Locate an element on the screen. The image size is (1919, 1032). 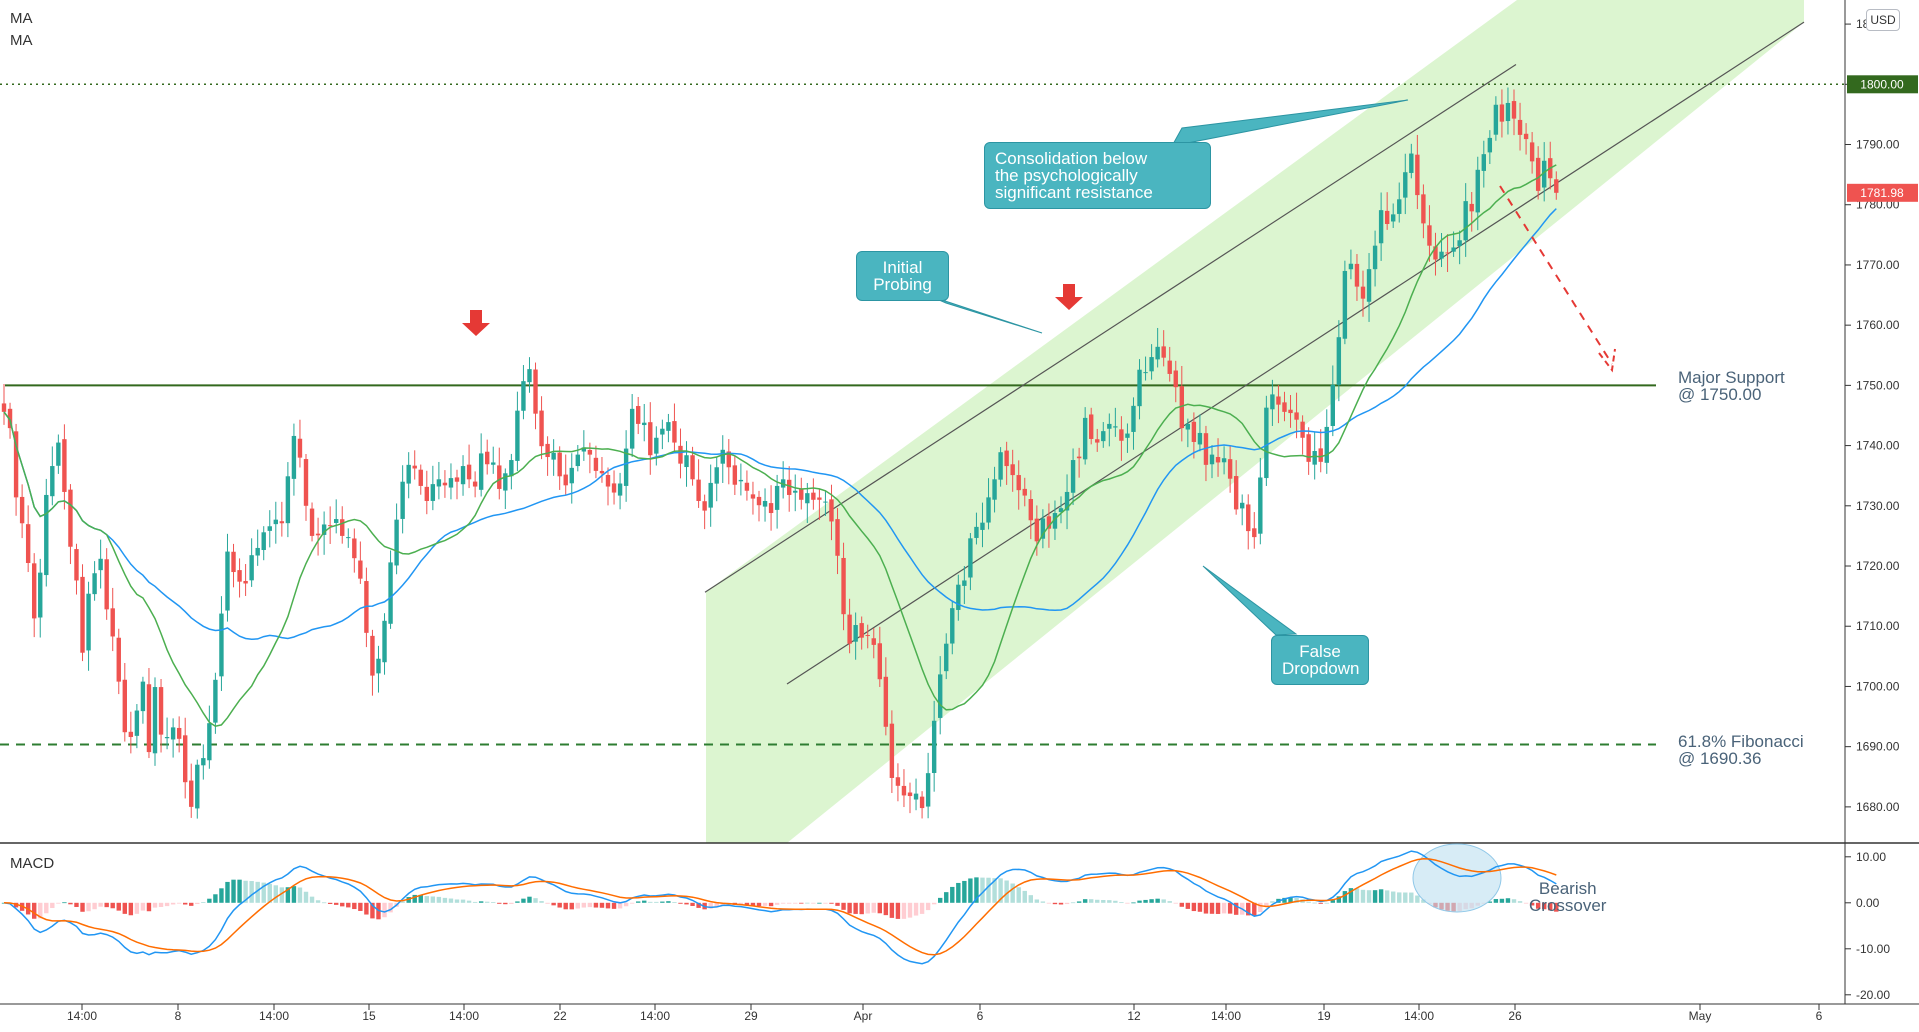
currency-button: USD is located at coordinates (1883, 20).